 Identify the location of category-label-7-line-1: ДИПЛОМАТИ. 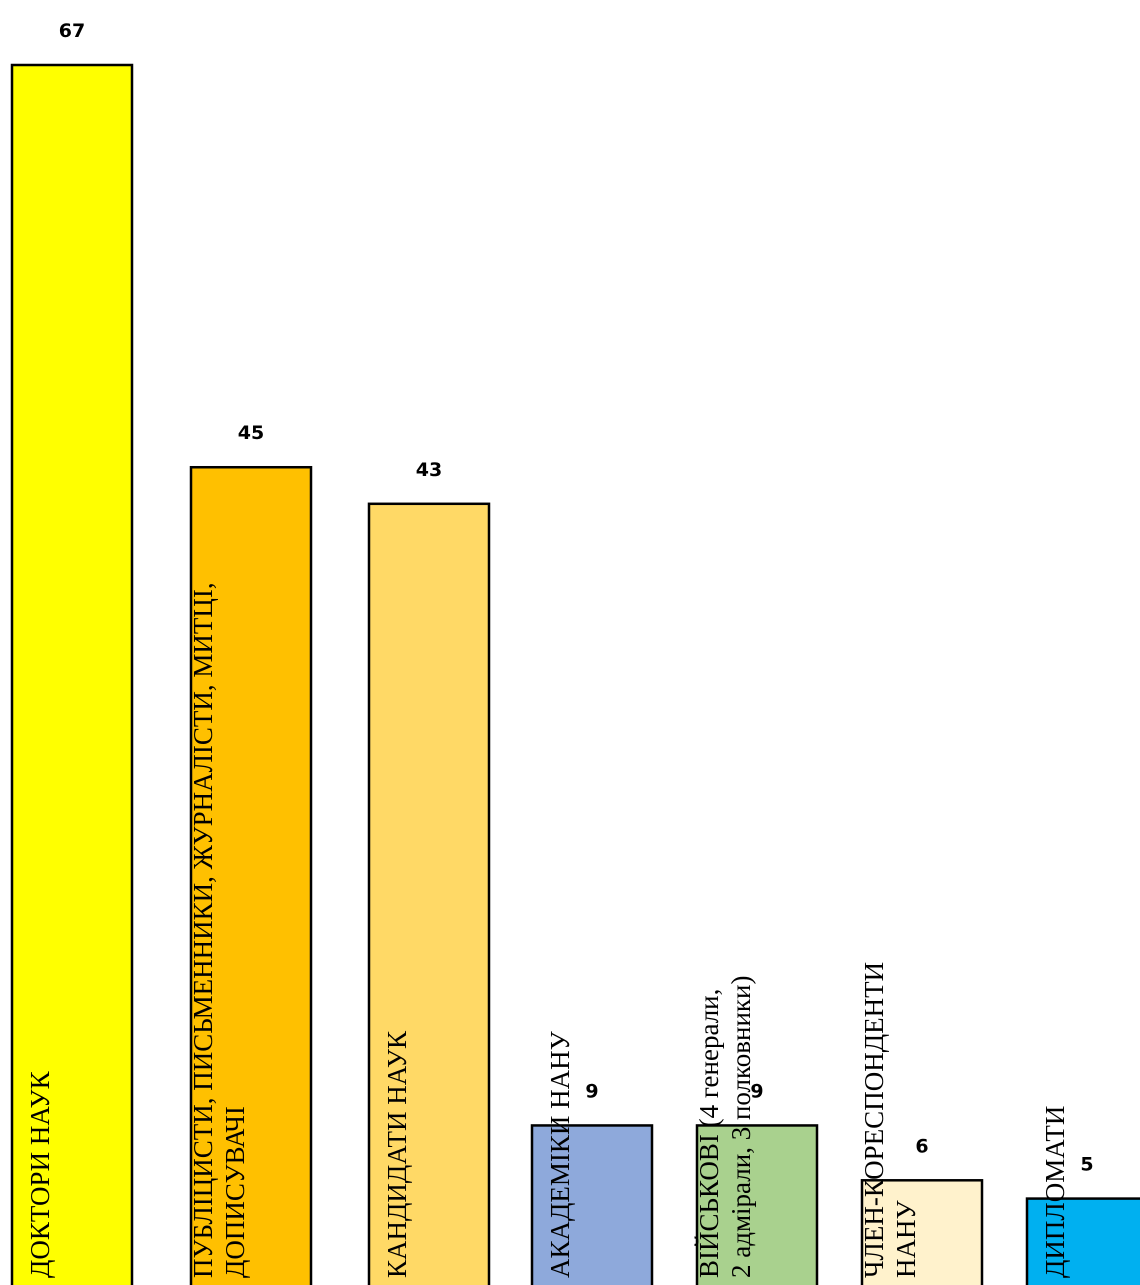
(1055, 1192).